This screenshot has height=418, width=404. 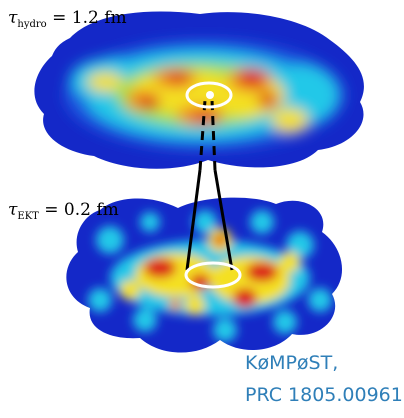 What do you see at coordinates (193, 220) in the screenshot?
I see `connector-line-left-solid` at bounding box center [193, 220].